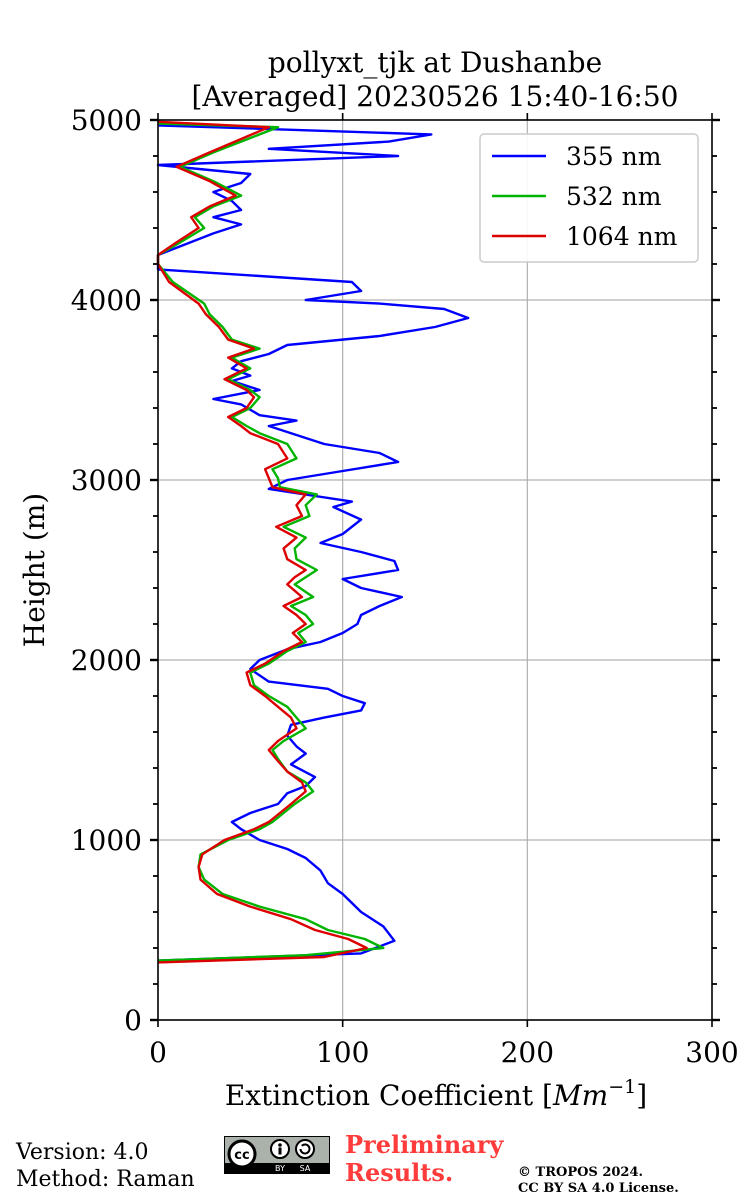 The image size is (750, 1200). Describe the element at coordinates (580, 1095) in the screenshot. I see `x-axis-label-unit: Mm` at that location.